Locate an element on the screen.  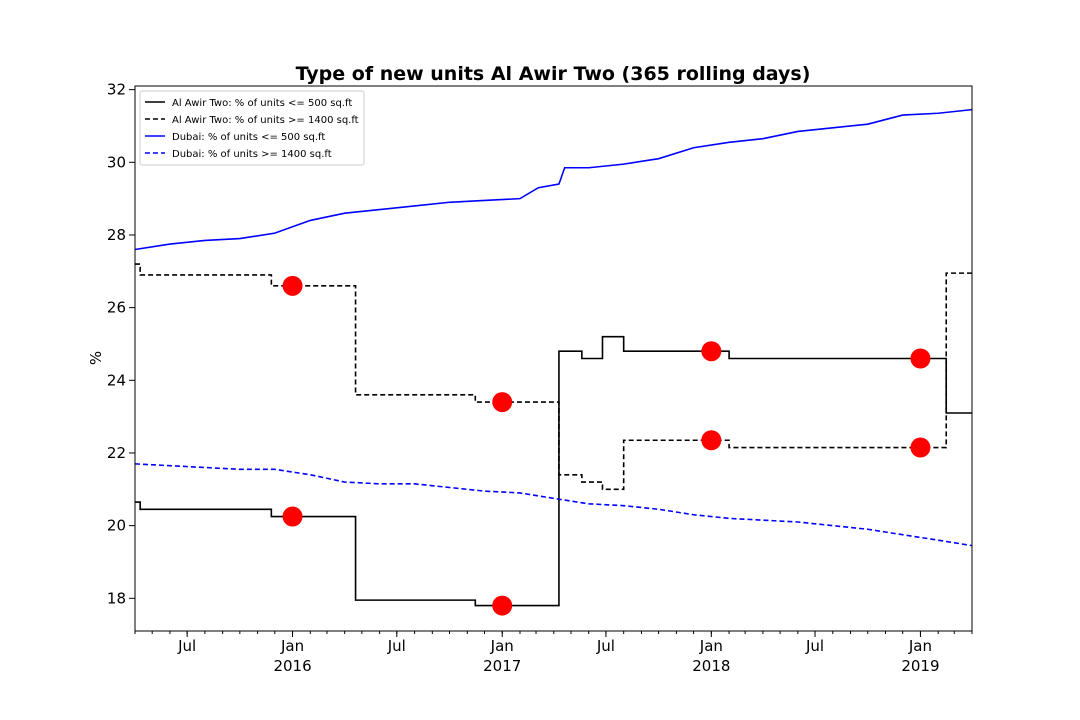
y-tick-label: 22 is located at coordinates (116, 453).